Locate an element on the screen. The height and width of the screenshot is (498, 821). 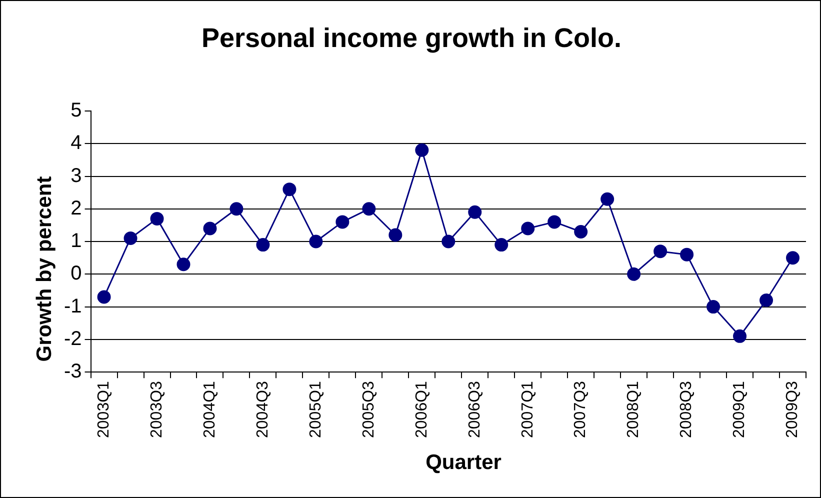
x-tick-label: 2008Q1 is located at coordinates (633, 409).